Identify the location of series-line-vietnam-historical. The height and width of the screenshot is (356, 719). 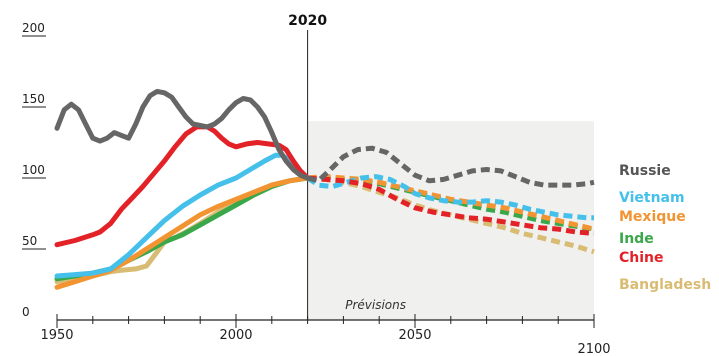
(182, 215).